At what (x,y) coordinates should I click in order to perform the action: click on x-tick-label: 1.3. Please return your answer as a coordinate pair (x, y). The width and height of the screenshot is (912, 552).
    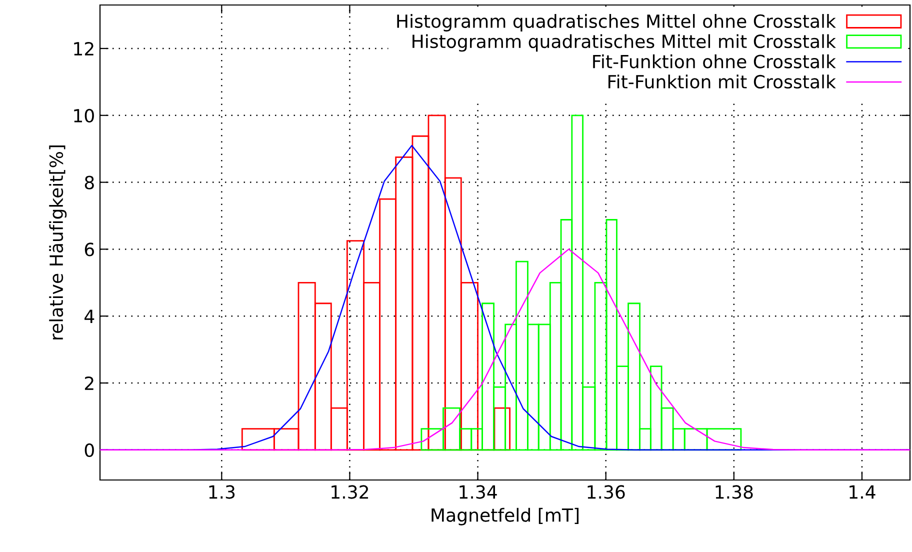
    Looking at the image, I should click on (222, 492).